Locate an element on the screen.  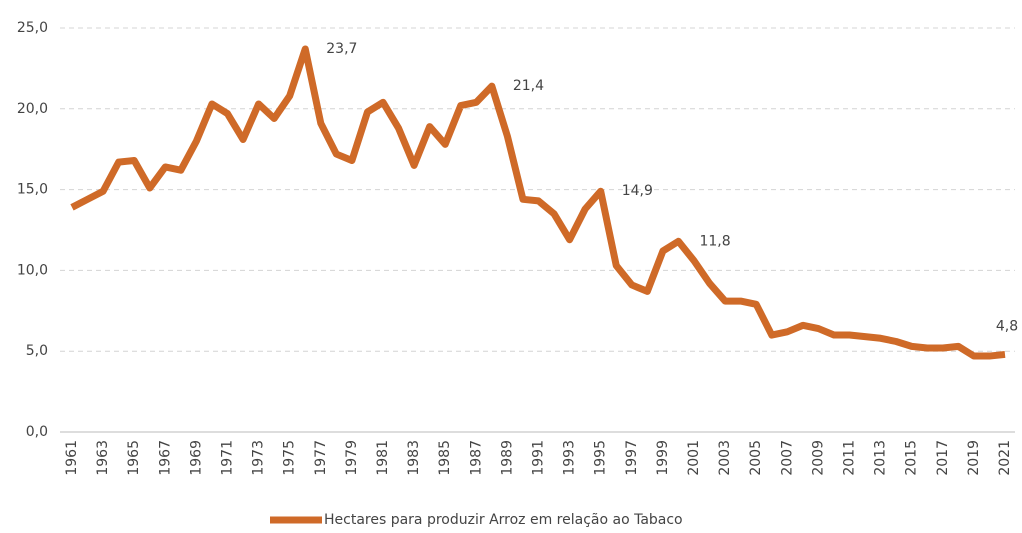
data-label: 4,8 is located at coordinates (1007, 326).